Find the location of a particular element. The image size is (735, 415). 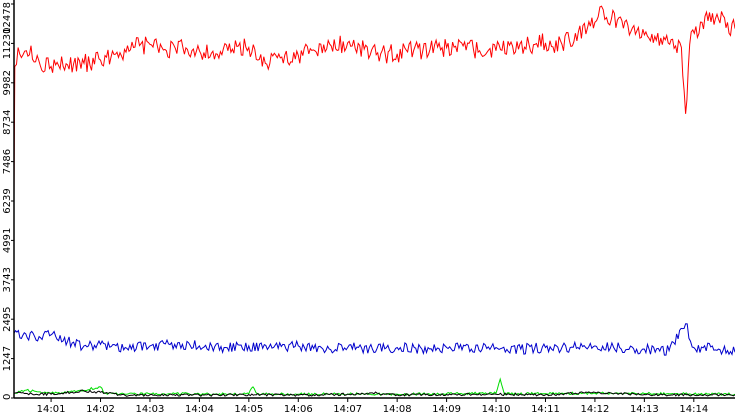

y-tick-label: 2495 is located at coordinates (7, 318).